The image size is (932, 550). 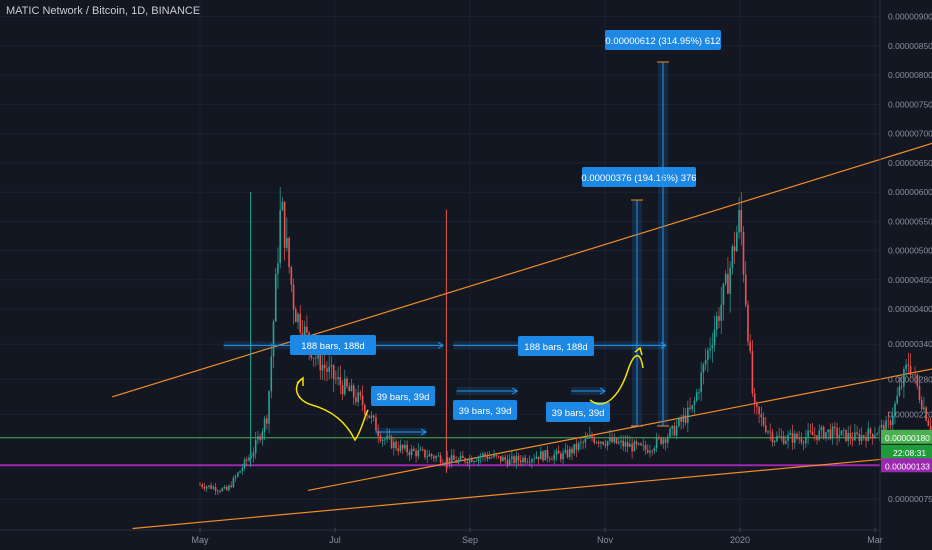 I want to click on measure-39d-c-label-box, so click(x=578, y=412).